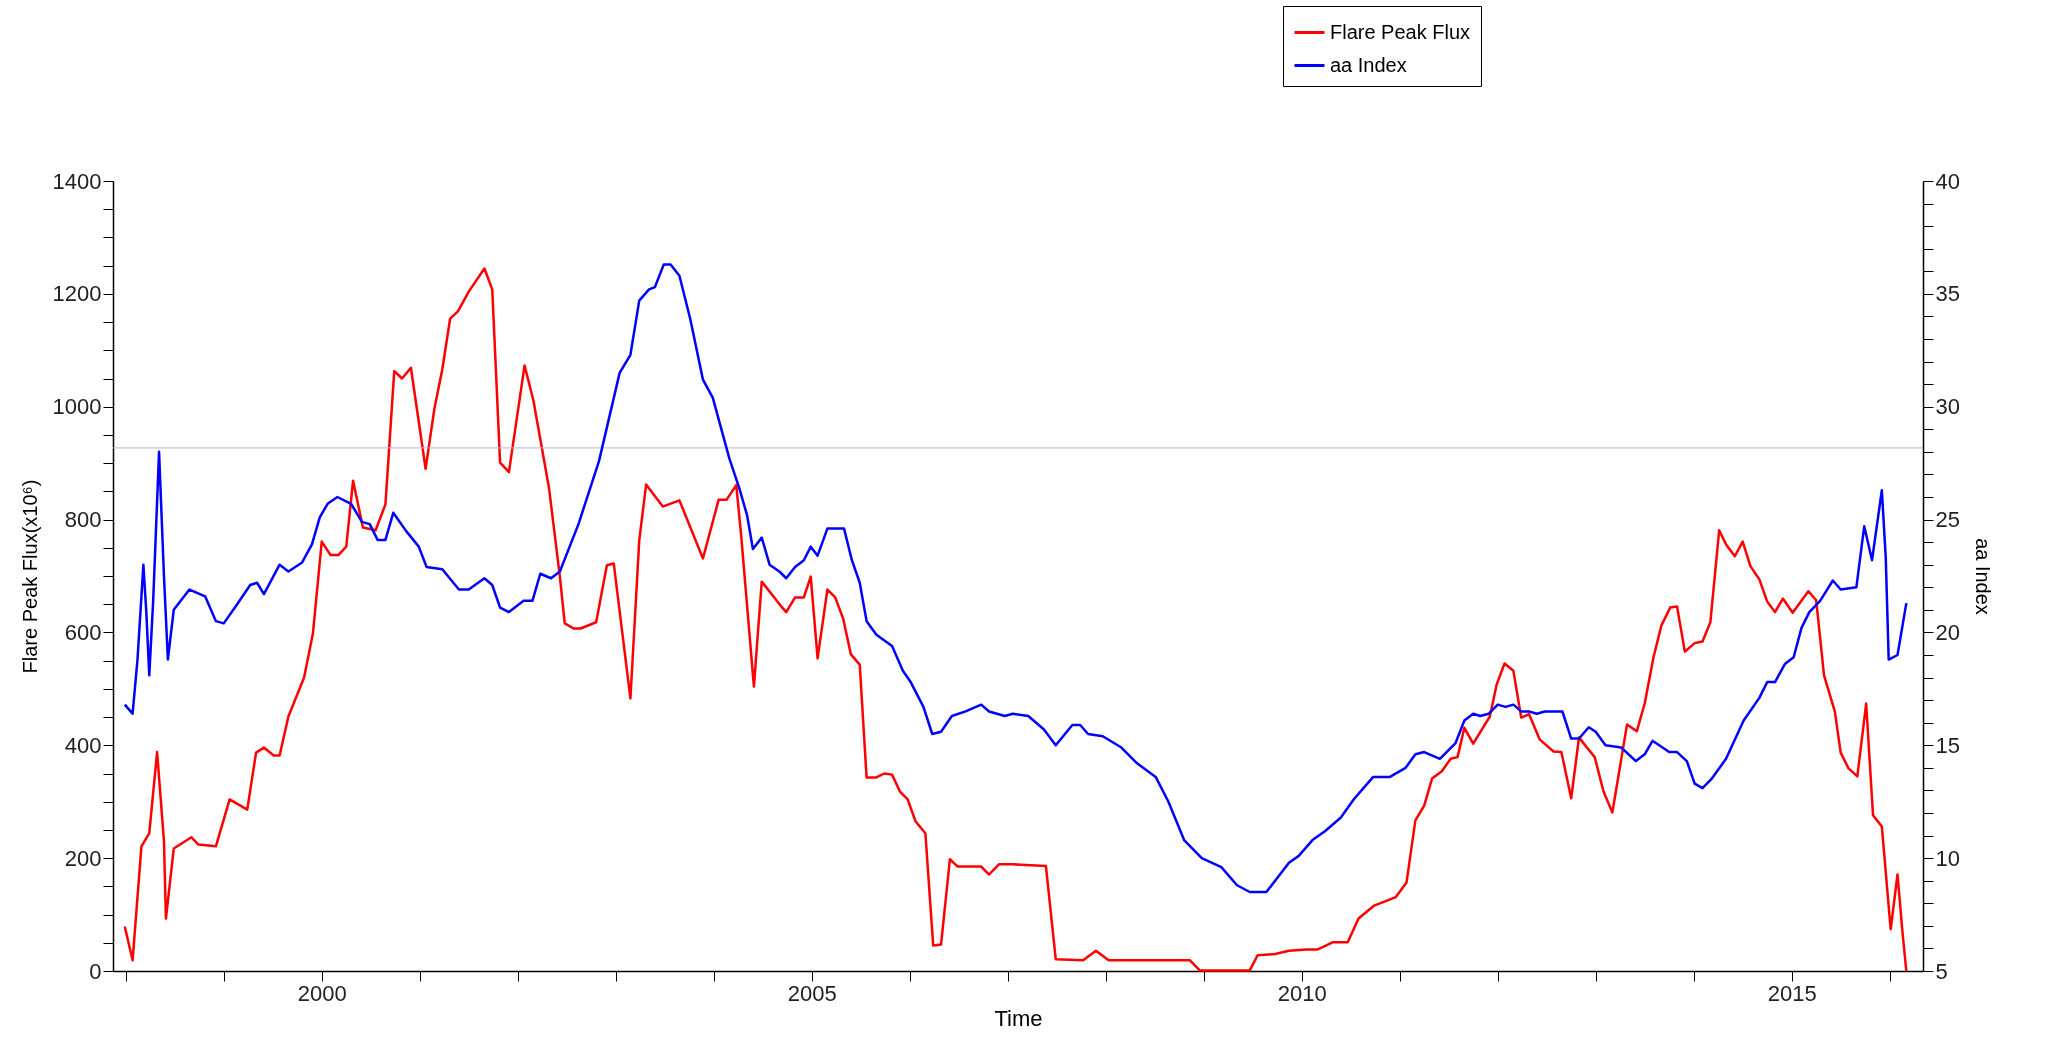 This screenshot has height=1050, width=2056. Describe the element at coordinates (1302, 993) in the screenshot. I see `x-tick-label: 2010` at that location.